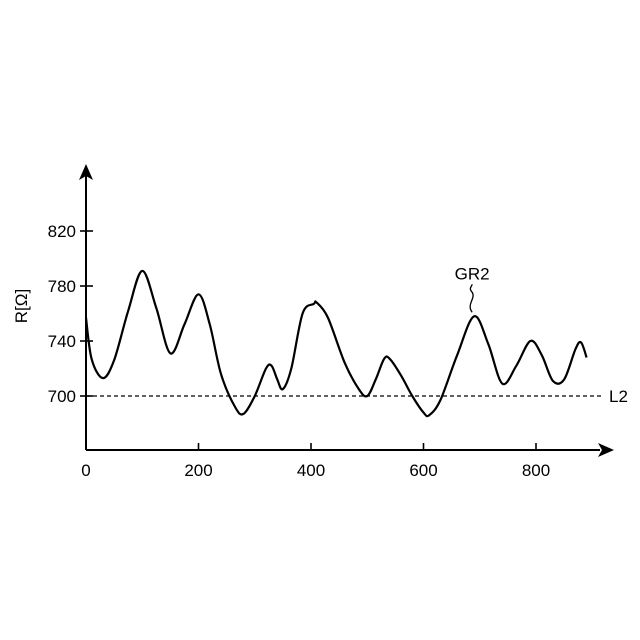 The height and width of the screenshot is (640, 640). What do you see at coordinates (423, 470) in the screenshot?
I see `x-tick-label: 600` at bounding box center [423, 470].